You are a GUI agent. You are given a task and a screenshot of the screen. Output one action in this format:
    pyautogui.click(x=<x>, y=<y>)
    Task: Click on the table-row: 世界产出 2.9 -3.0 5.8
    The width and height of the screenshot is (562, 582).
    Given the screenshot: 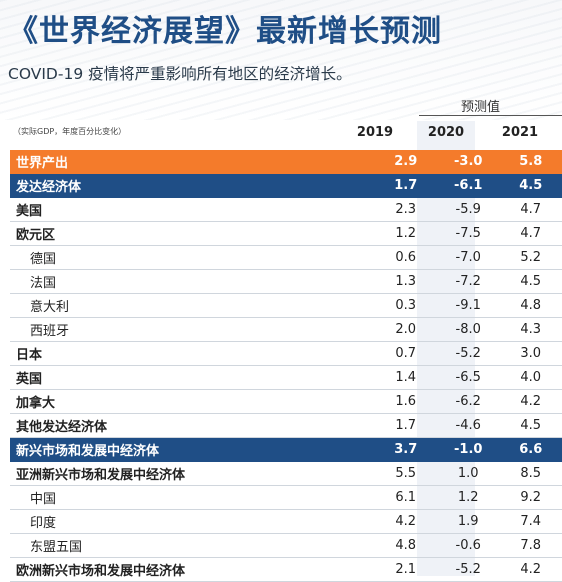 What is the action you would take?
    pyautogui.click(x=286, y=162)
    